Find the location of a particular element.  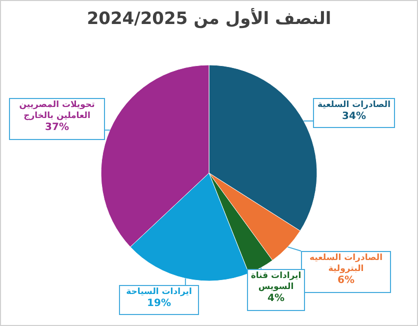

data-label: 4% is located at coordinates (276, 298).